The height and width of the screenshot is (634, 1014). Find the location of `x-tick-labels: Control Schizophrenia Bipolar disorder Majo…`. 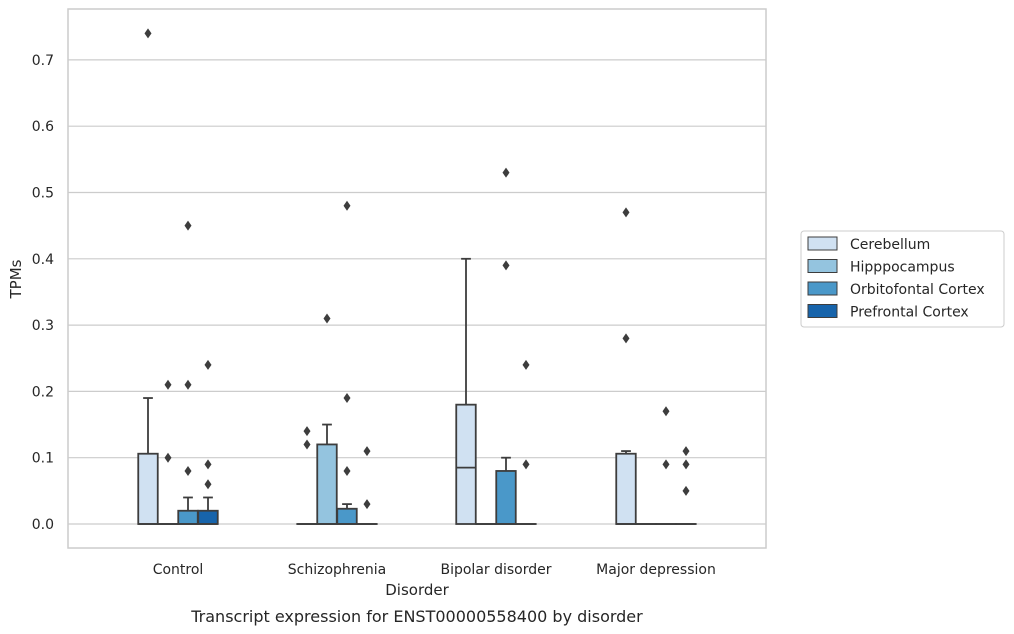

x-tick-labels: Control Schizophrenia Bipolar disorder Majo… is located at coordinates (434, 570).